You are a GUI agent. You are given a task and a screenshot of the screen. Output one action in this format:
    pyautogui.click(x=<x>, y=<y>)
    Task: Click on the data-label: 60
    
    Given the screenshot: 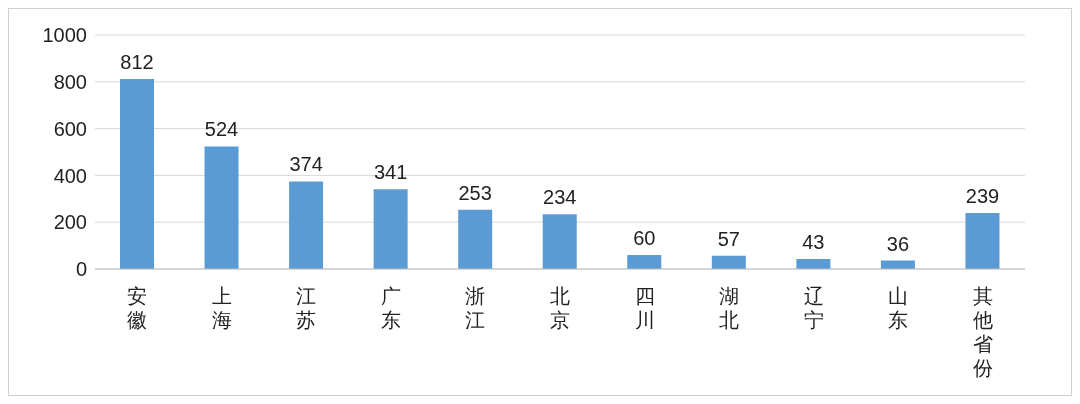 What is the action you would take?
    pyautogui.click(x=644, y=237)
    